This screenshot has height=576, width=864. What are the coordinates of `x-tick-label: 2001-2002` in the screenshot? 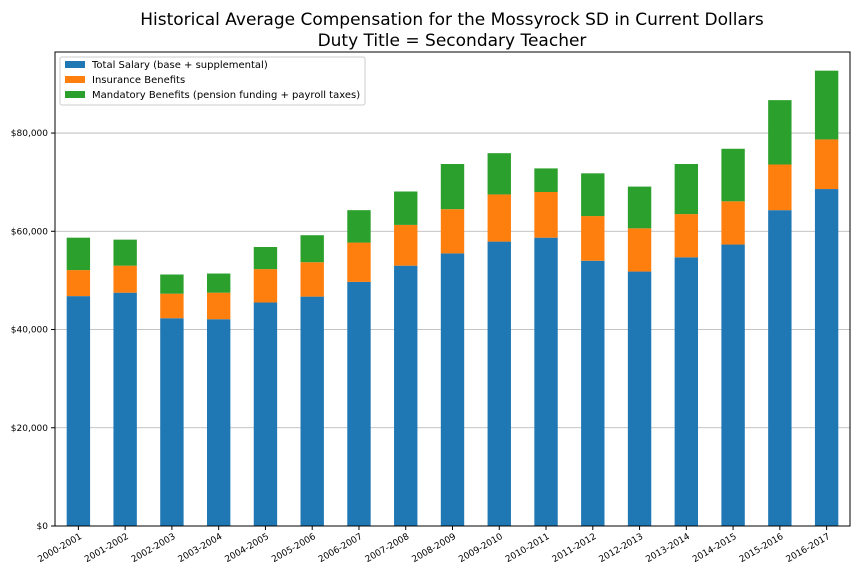 It's located at (106, 548).